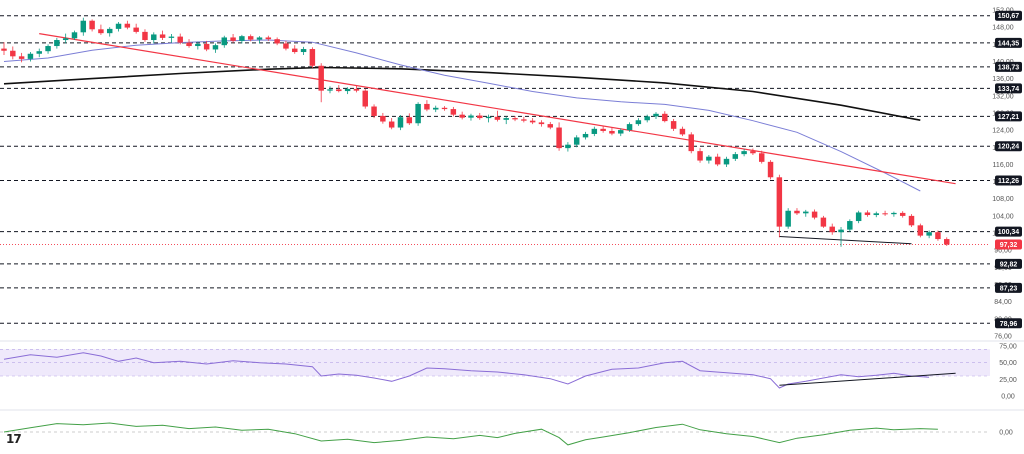 The width and height of the screenshot is (1024, 454). I want to click on macd-tick-label: 0,00, so click(1006, 433).